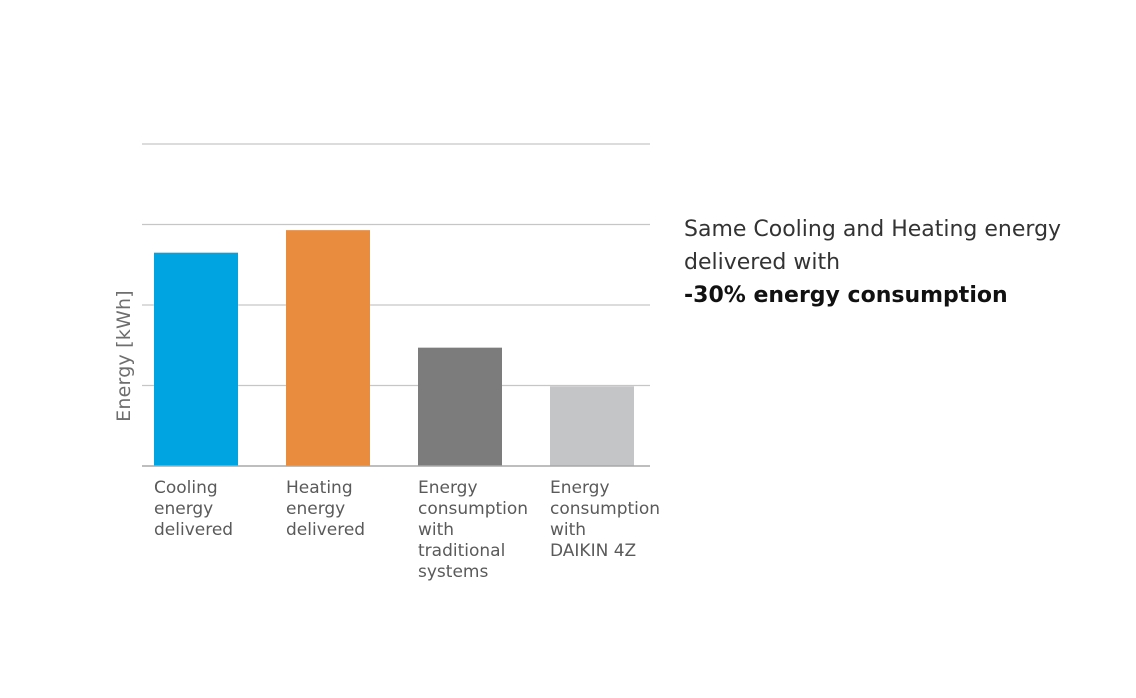 The image size is (1136, 698). I want to click on x-tick-label: Cooling energy delivered, so click(194, 509).